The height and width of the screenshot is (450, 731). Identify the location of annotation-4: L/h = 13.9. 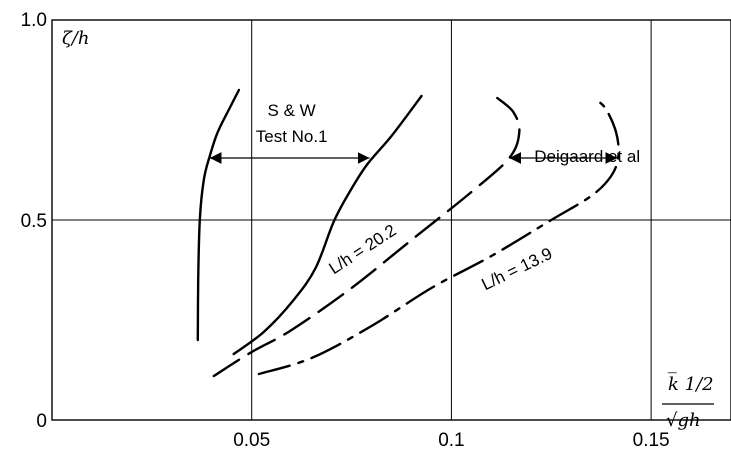
(517, 269).